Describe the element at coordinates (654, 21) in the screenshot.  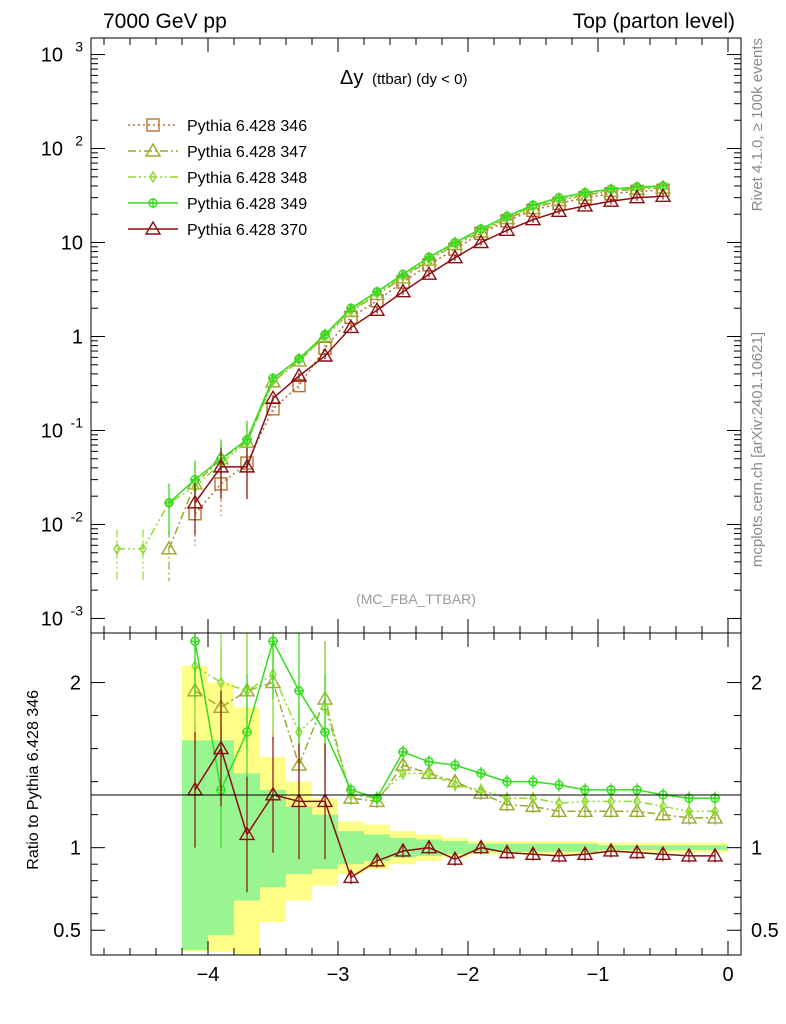
I see `process-label: Top (parton level)` at that location.